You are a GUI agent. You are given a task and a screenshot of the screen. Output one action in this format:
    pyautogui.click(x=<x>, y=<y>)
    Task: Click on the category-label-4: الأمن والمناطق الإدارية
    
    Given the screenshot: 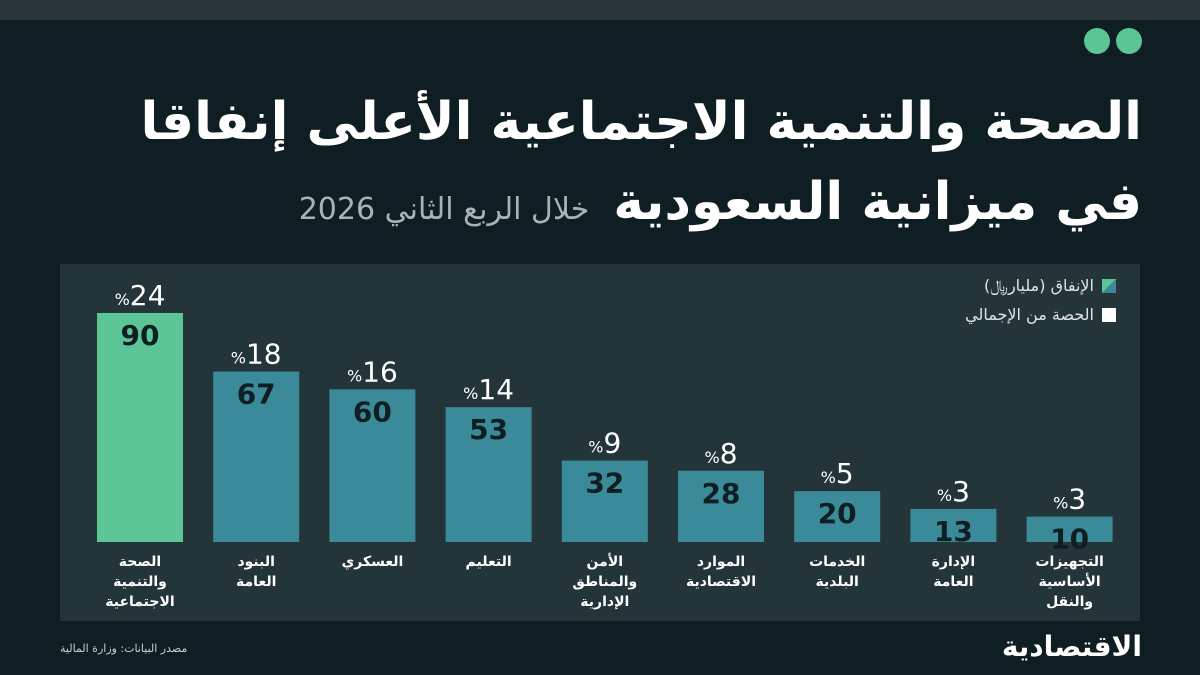 What is the action you would take?
    pyautogui.click(x=605, y=582)
    